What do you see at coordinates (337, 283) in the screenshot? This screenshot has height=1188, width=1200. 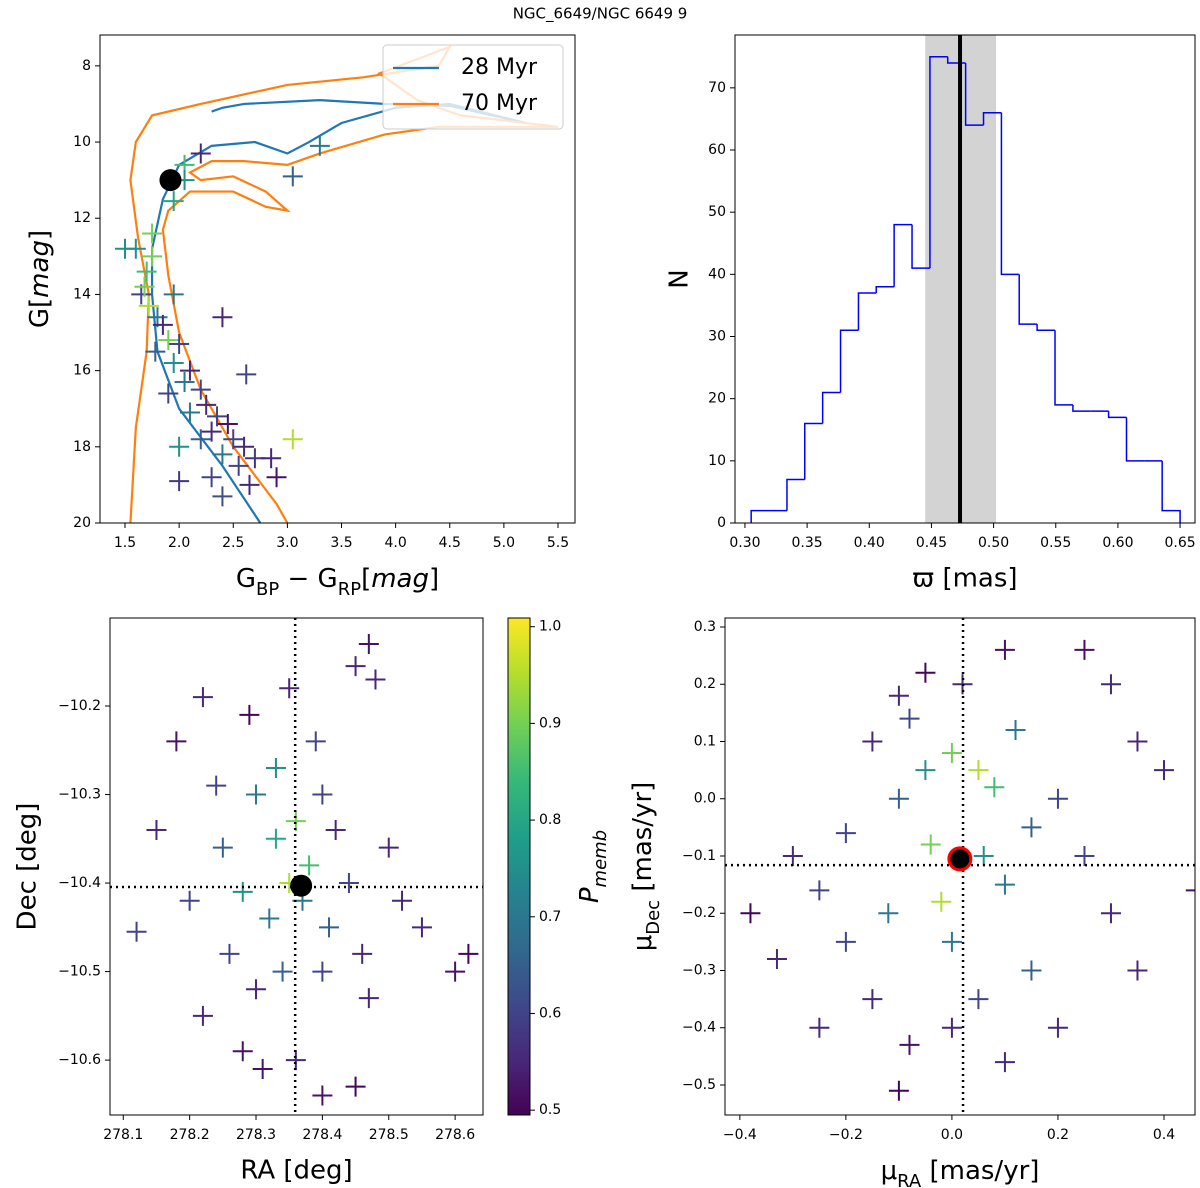 I see `plot-area` at bounding box center [337, 283].